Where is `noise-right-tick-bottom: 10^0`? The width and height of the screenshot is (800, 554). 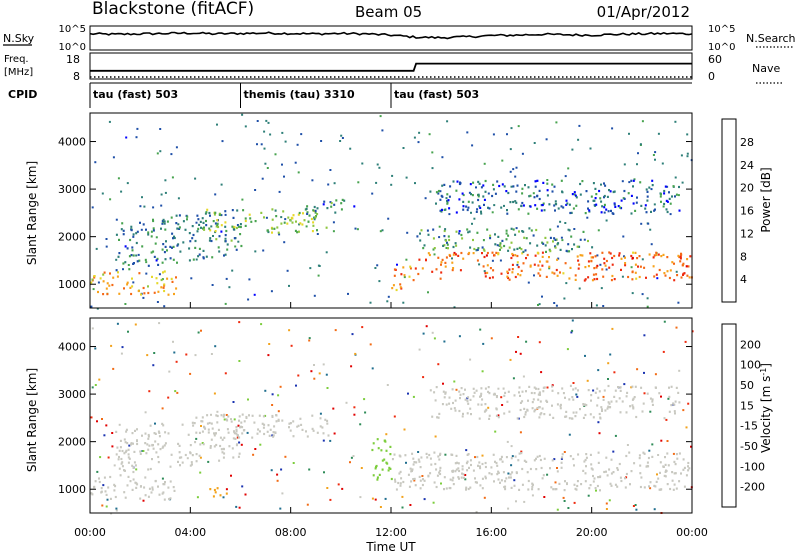
noise-right-tick-bottom: 10^0 is located at coordinates (721, 47).